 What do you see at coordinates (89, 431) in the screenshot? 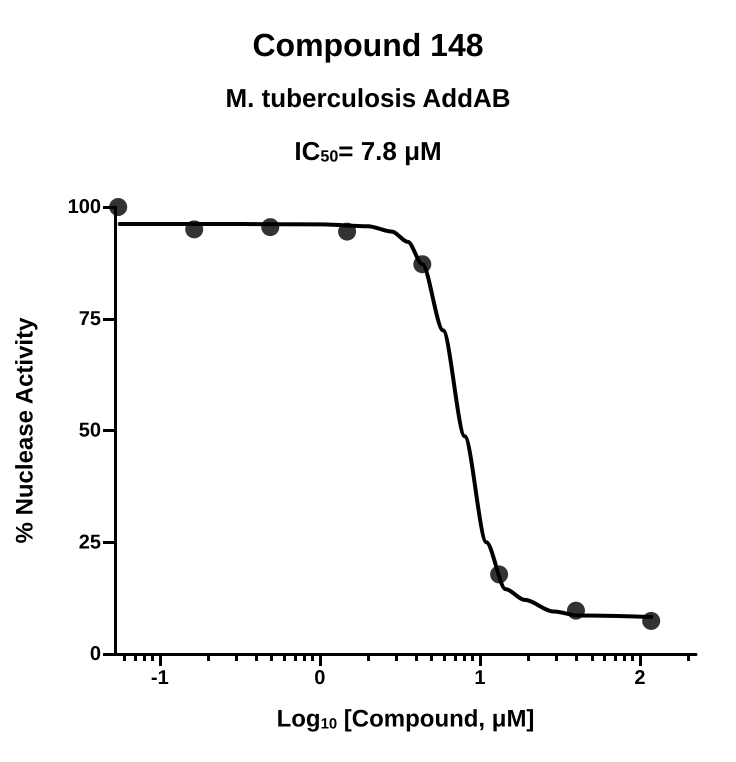
I see `y-tick-label: 50` at bounding box center [89, 431].